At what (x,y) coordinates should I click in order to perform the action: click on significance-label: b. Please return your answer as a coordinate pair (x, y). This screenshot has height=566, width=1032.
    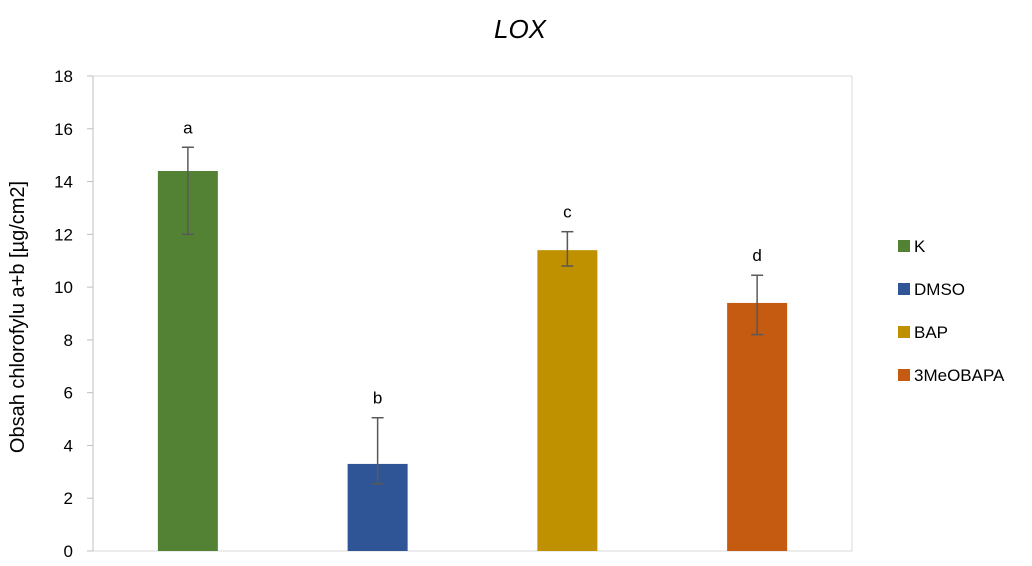
    Looking at the image, I should click on (377, 398).